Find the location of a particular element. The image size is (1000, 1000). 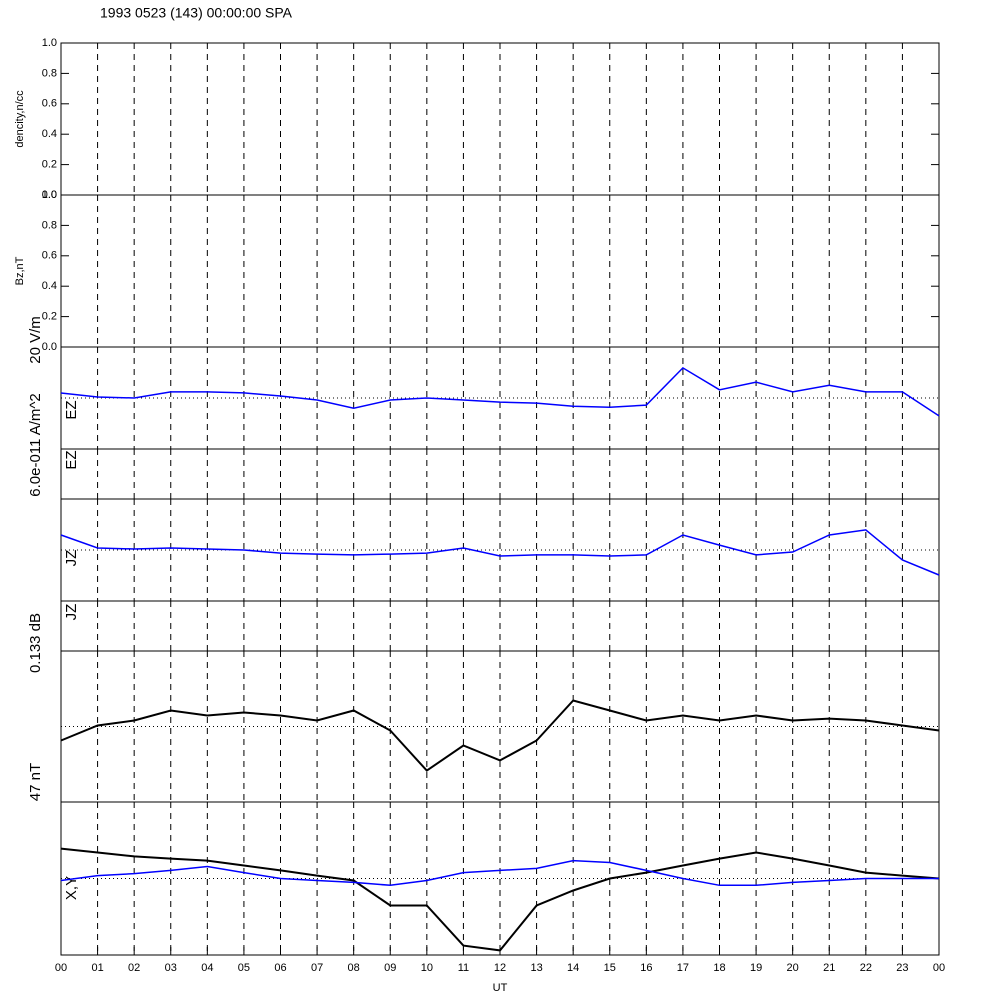

y-axis-label: dencity,n/cc is located at coordinates (20, 119).